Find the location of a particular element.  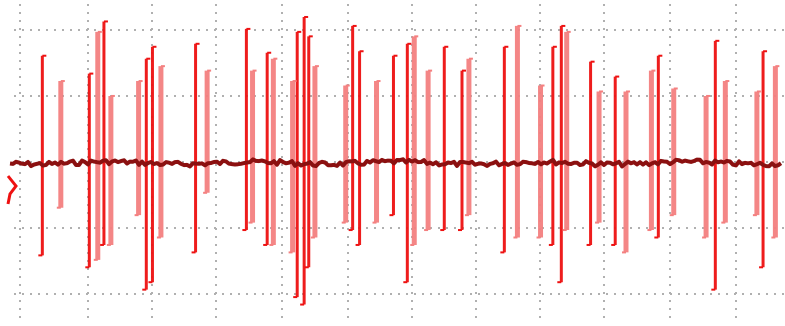

edge-artifact is located at coordinates (12, 190).